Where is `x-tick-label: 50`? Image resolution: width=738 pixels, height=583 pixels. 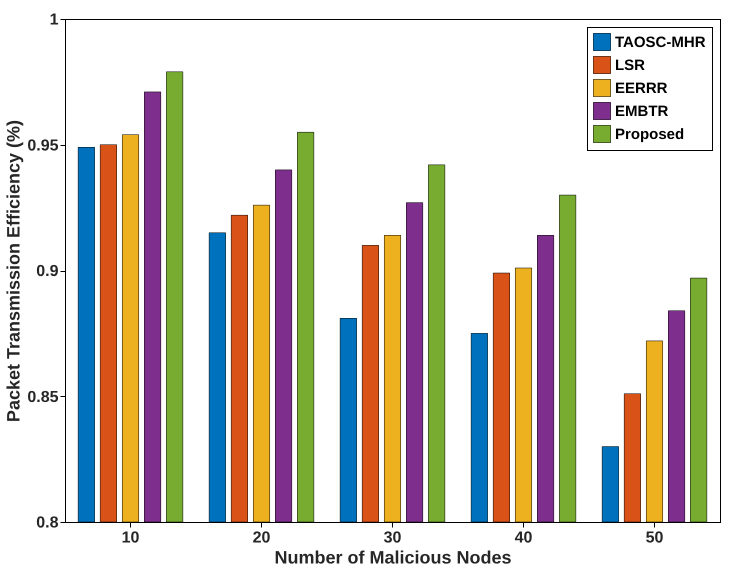 x-tick-label: 50 is located at coordinates (655, 538).